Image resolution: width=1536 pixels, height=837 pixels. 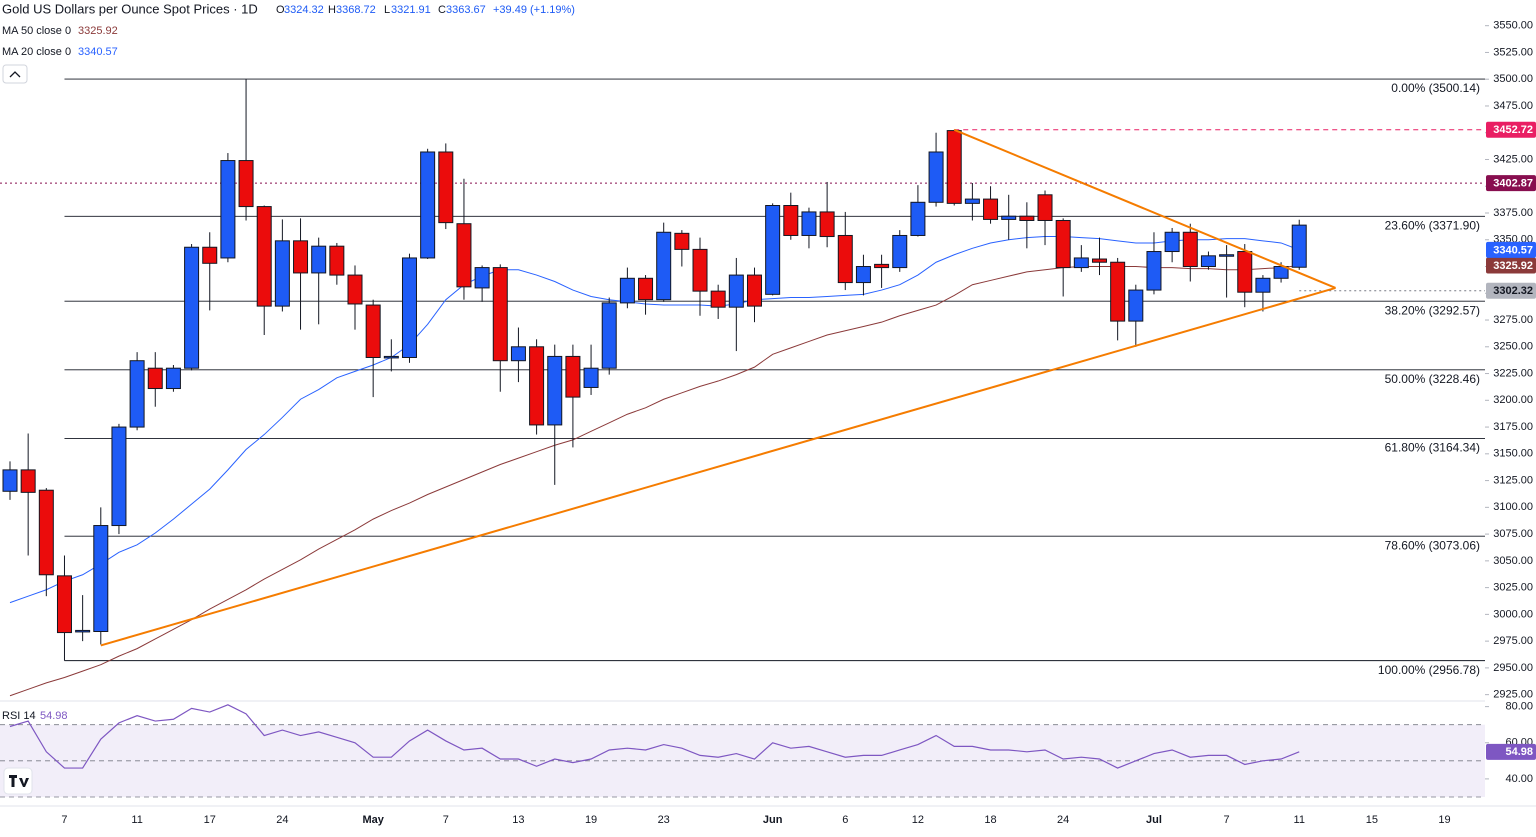 I want to click on change: +39.49 (+1.19%), so click(x=534, y=10).